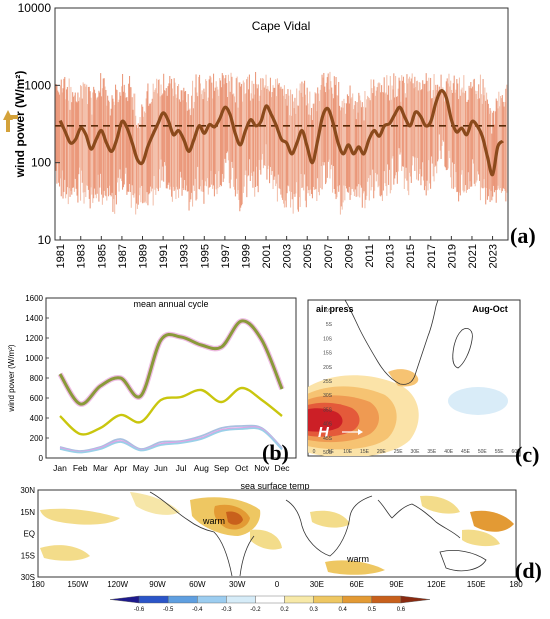 The width and height of the screenshot is (550, 619). I want to click on panel-c-left-title: air press, so click(335, 309).